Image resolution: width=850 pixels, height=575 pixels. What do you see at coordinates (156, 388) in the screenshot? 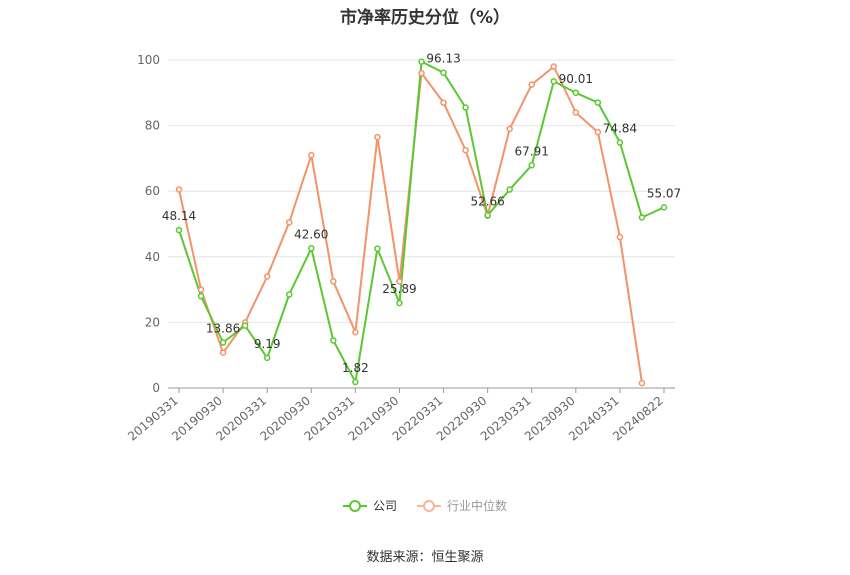
I see `y-tick-label: 0` at bounding box center [156, 388].